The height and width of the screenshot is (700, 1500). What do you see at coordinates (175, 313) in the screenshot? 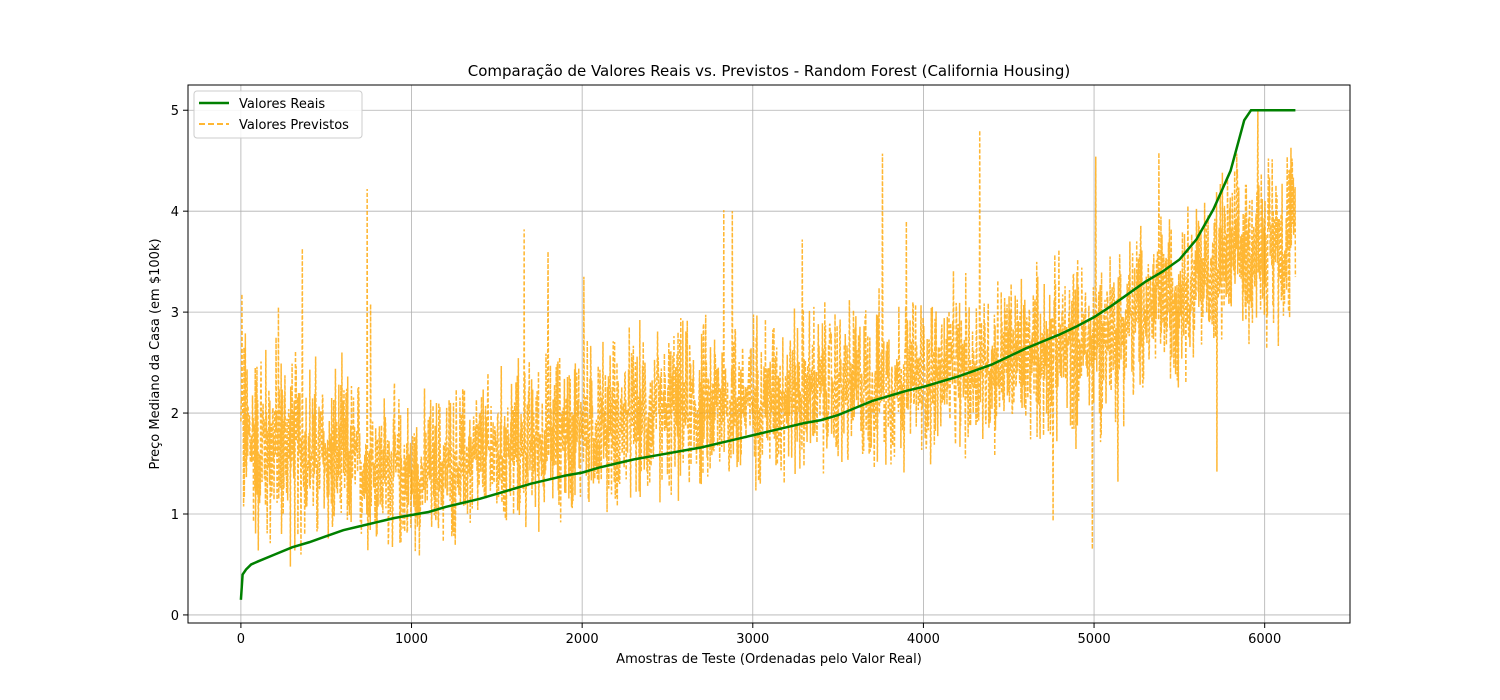
I see `y-tick-label: 3` at bounding box center [175, 313].